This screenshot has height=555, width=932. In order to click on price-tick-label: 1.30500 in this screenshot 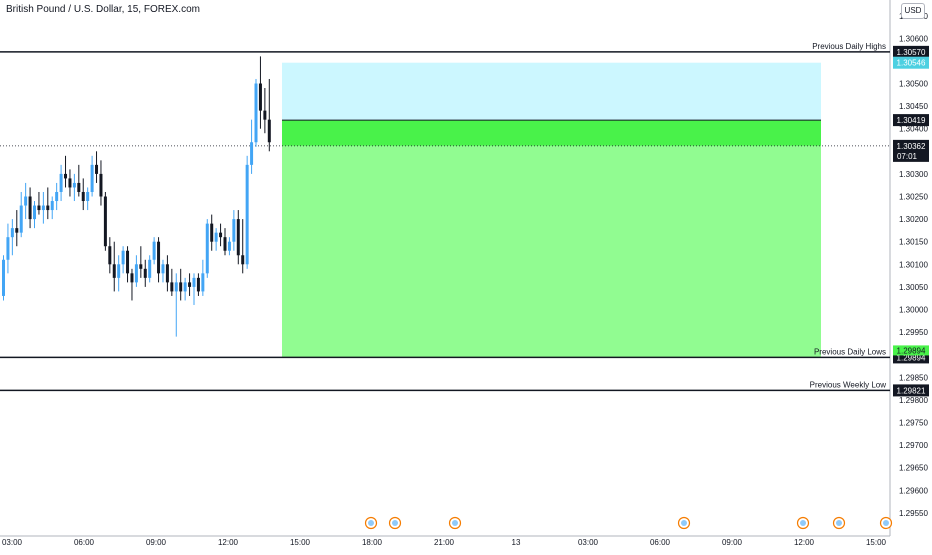, I will do `click(913, 84)`.